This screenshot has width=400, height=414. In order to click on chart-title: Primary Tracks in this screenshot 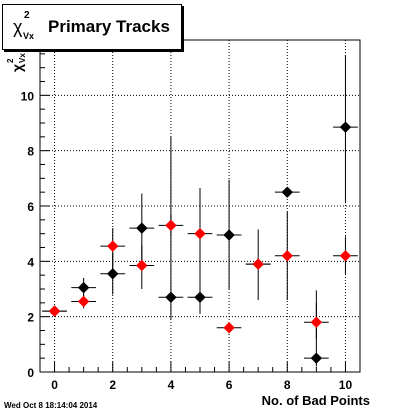, I will do `click(109, 26)`.